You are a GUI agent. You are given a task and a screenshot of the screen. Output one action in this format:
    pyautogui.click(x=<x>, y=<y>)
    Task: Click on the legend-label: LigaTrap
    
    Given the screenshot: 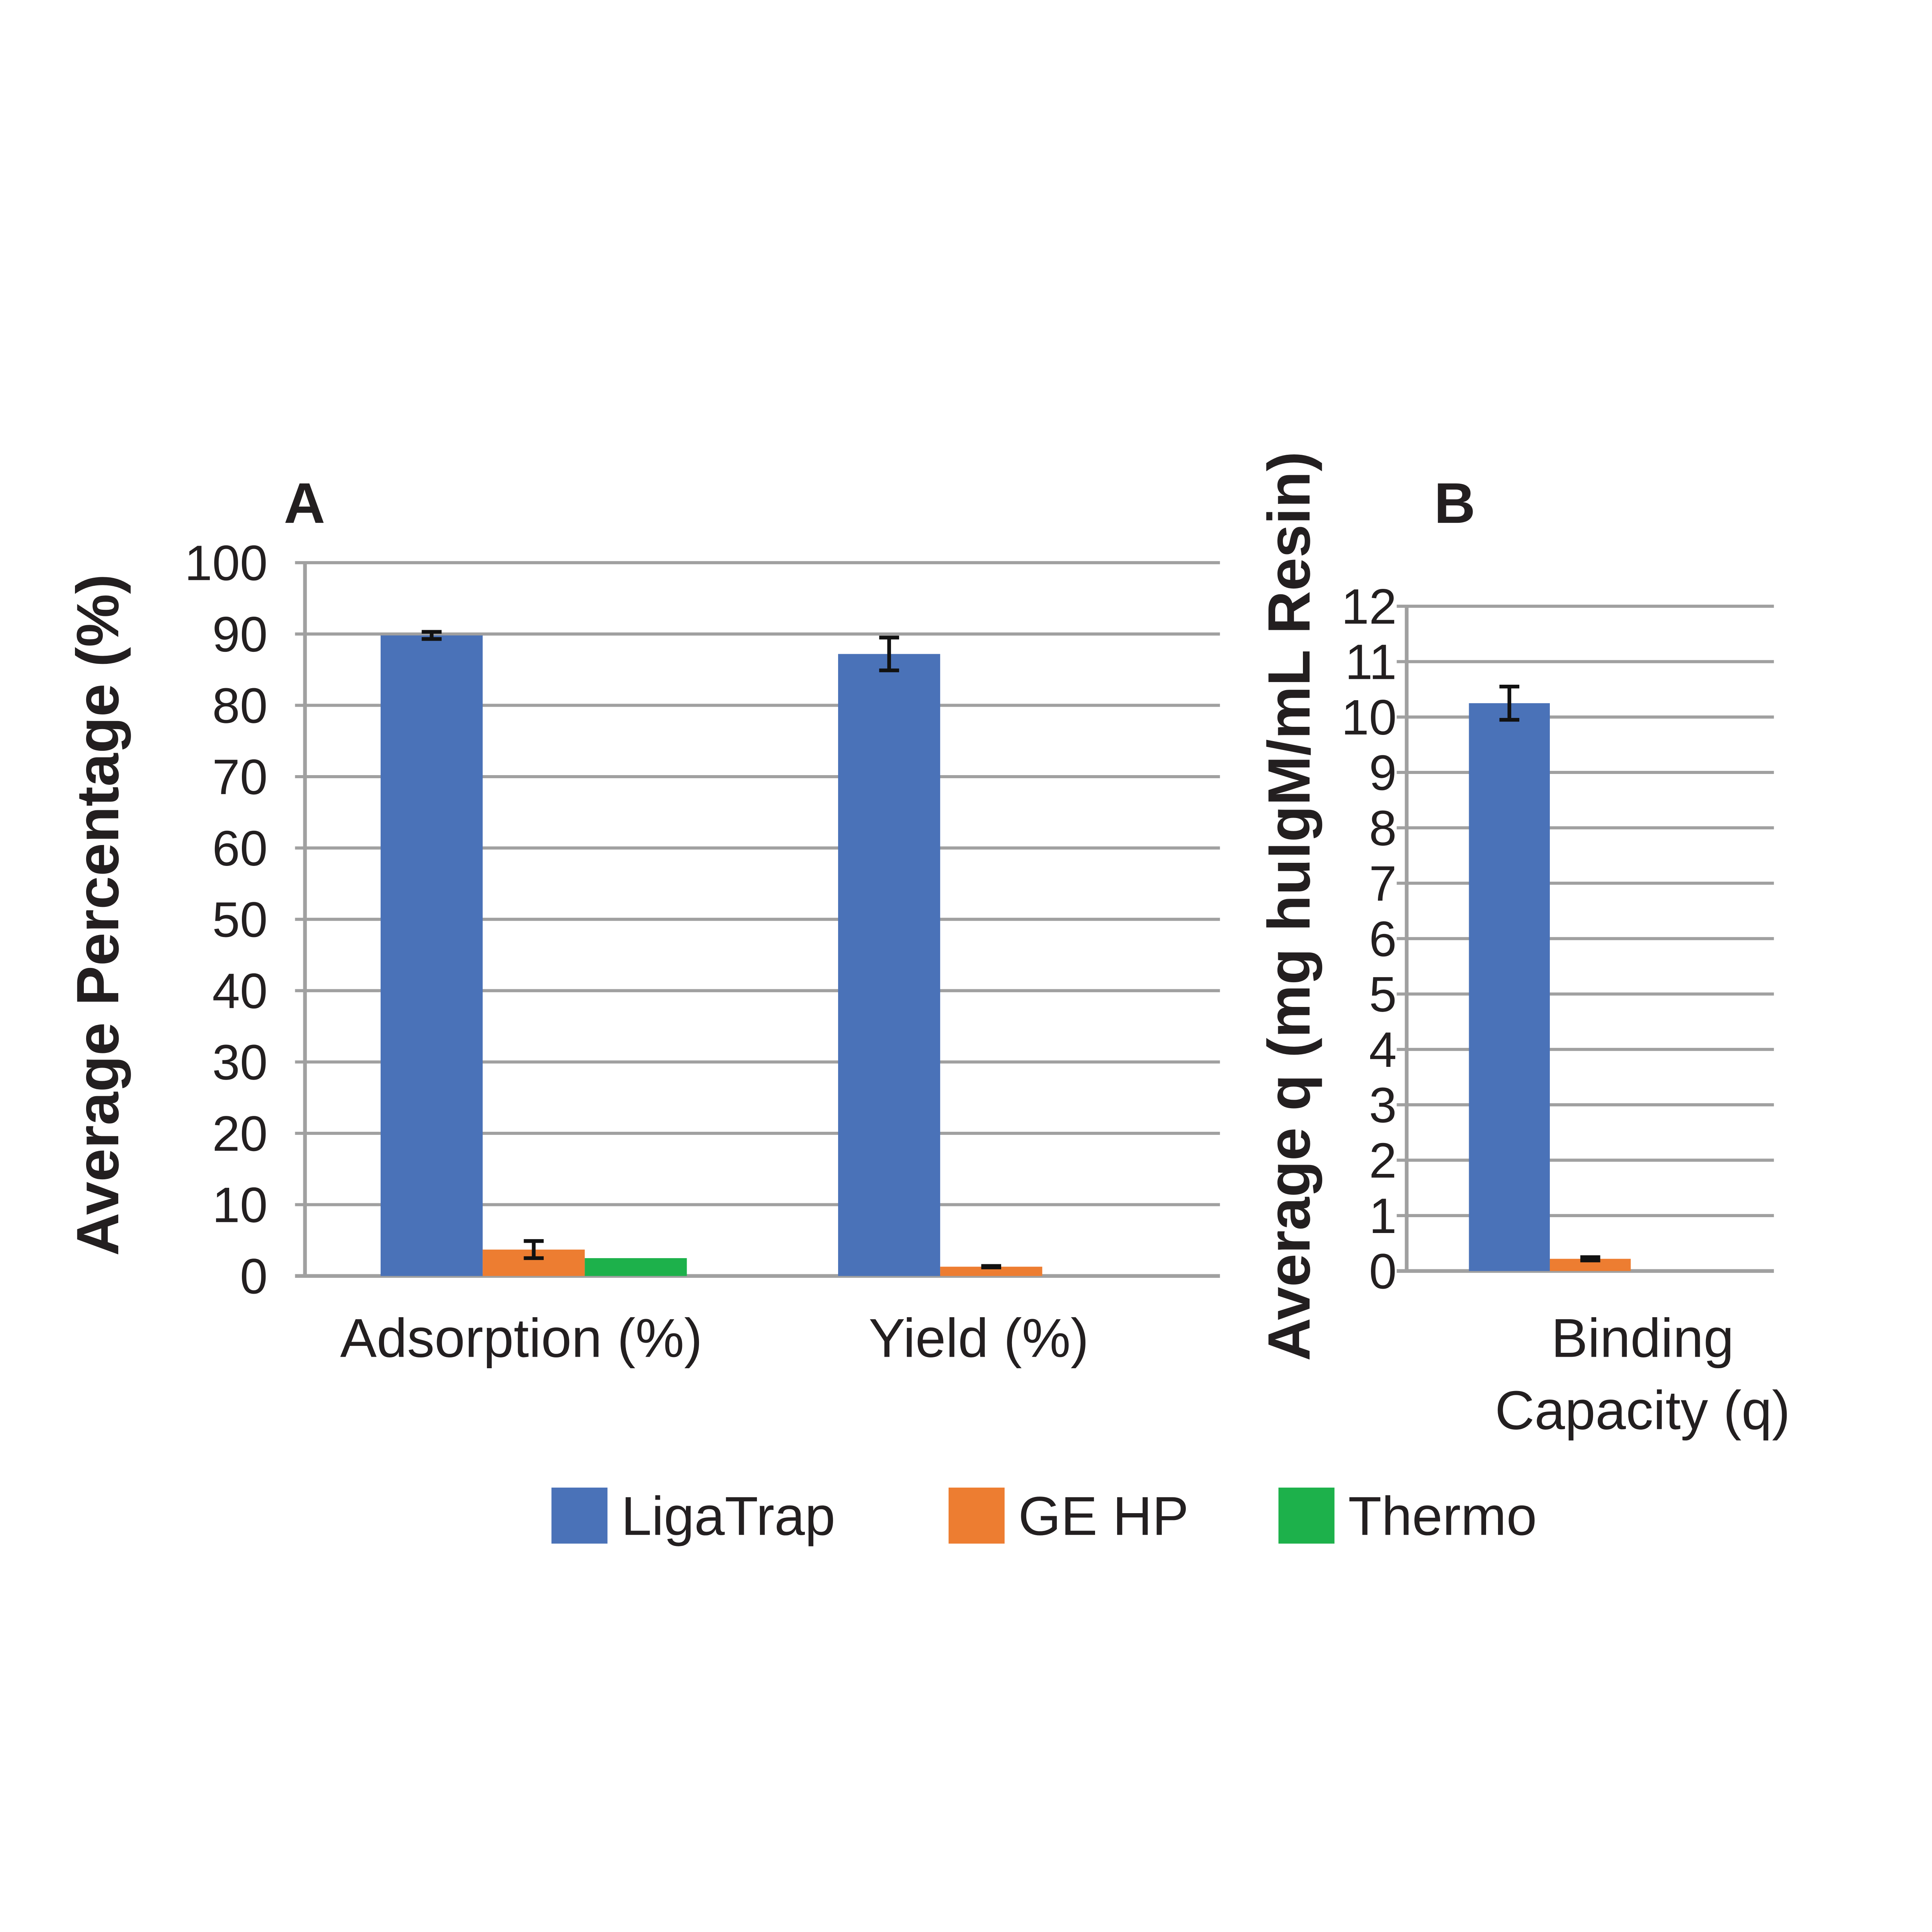 What is the action you would take?
    pyautogui.click(x=728, y=1517)
    